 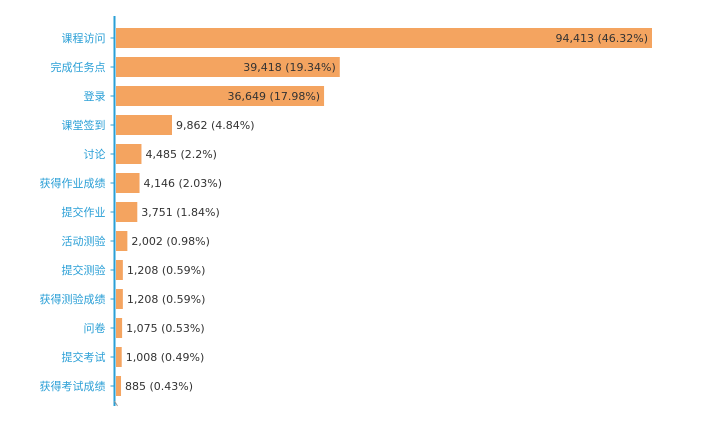 What do you see at coordinates (84, 241) in the screenshot?
I see `category-label: 活动测验` at bounding box center [84, 241].